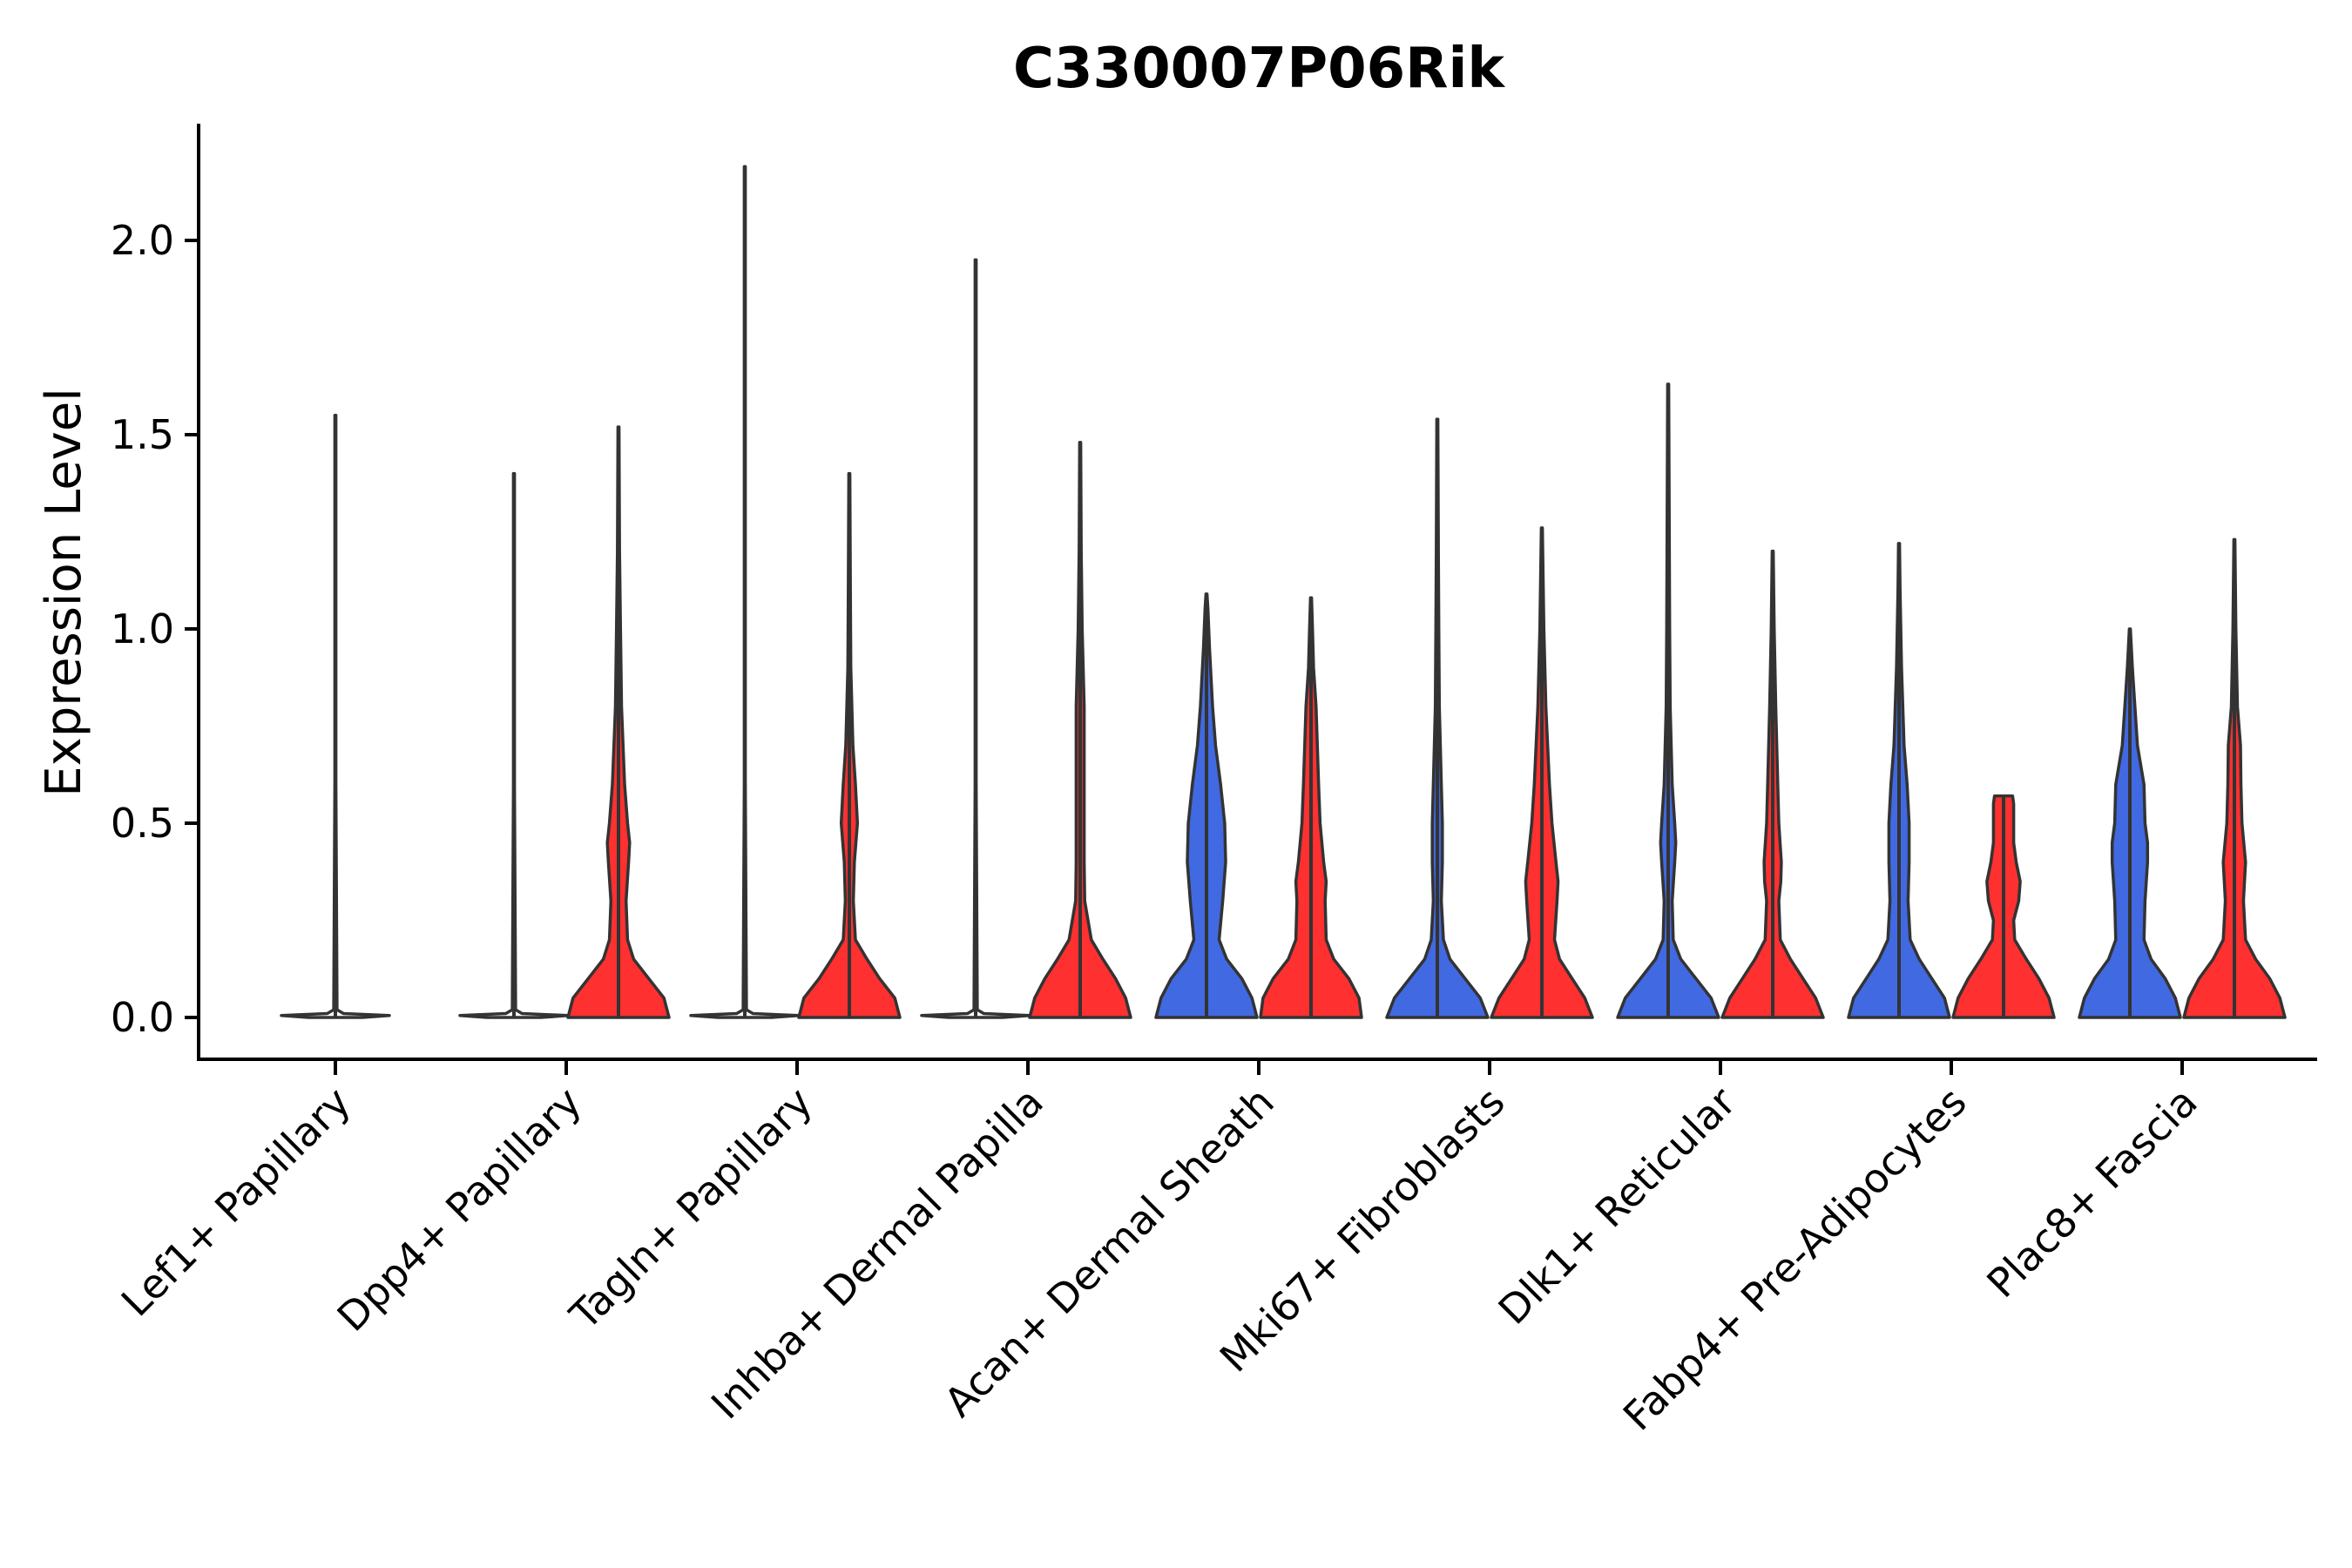  Describe the element at coordinates (1259, 69) in the screenshot. I see `chart-title: C330007P06Rik` at that location.